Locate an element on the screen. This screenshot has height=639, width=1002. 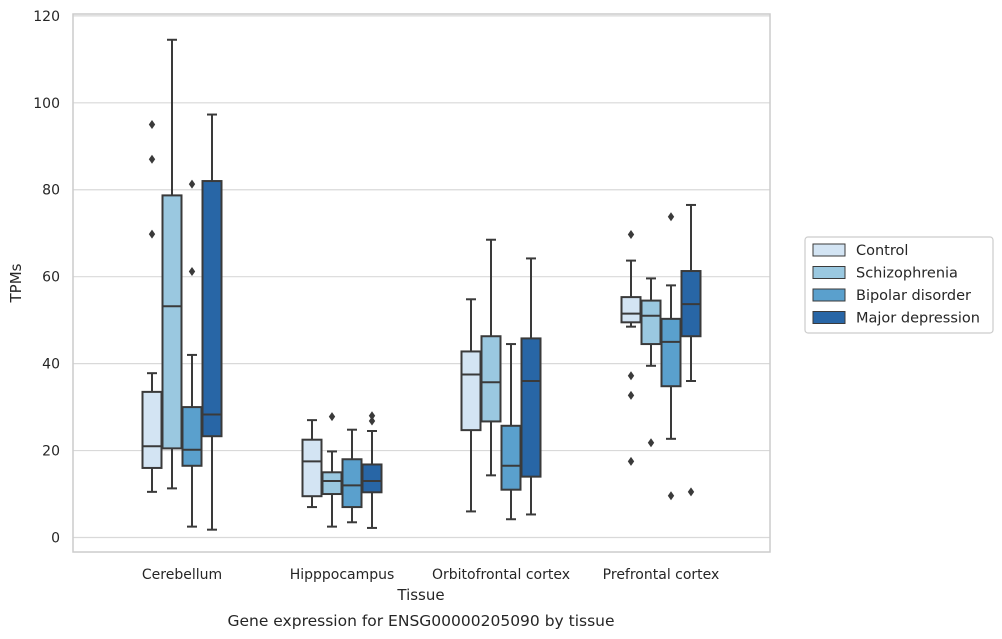
x-axis-title: Tissue is located at coordinates (420, 595).